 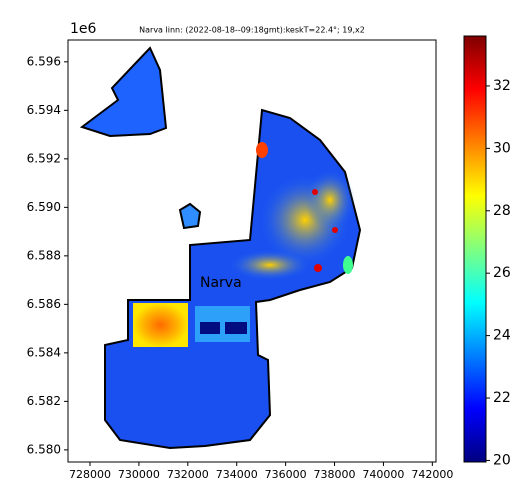 I want to click on colorbar-tick-label: 30, so click(x=502, y=148).